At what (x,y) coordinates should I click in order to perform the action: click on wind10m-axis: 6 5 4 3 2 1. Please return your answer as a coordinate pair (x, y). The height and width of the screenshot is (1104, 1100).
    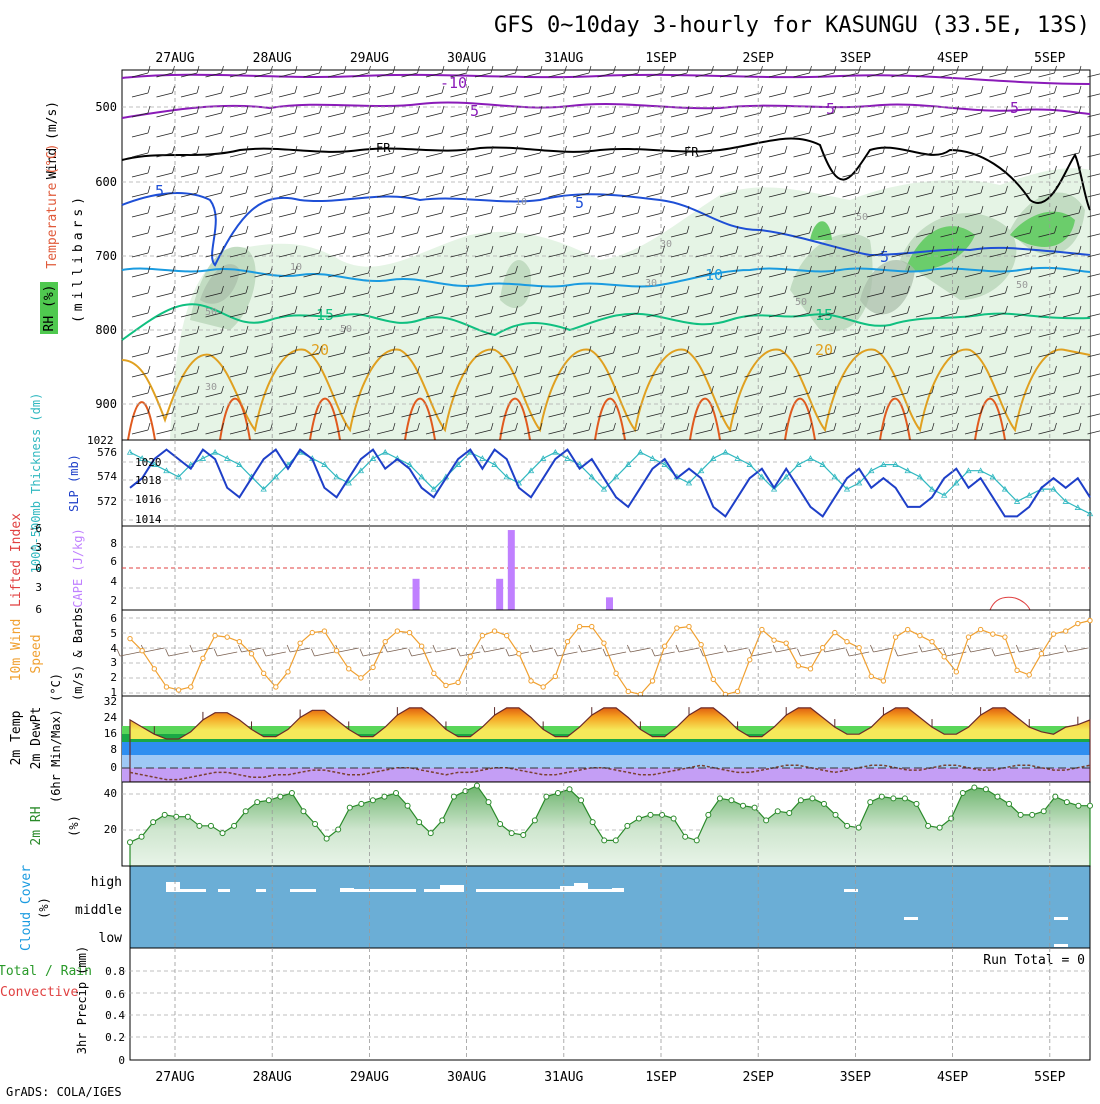
    Looking at the image, I should click on (113, 655).